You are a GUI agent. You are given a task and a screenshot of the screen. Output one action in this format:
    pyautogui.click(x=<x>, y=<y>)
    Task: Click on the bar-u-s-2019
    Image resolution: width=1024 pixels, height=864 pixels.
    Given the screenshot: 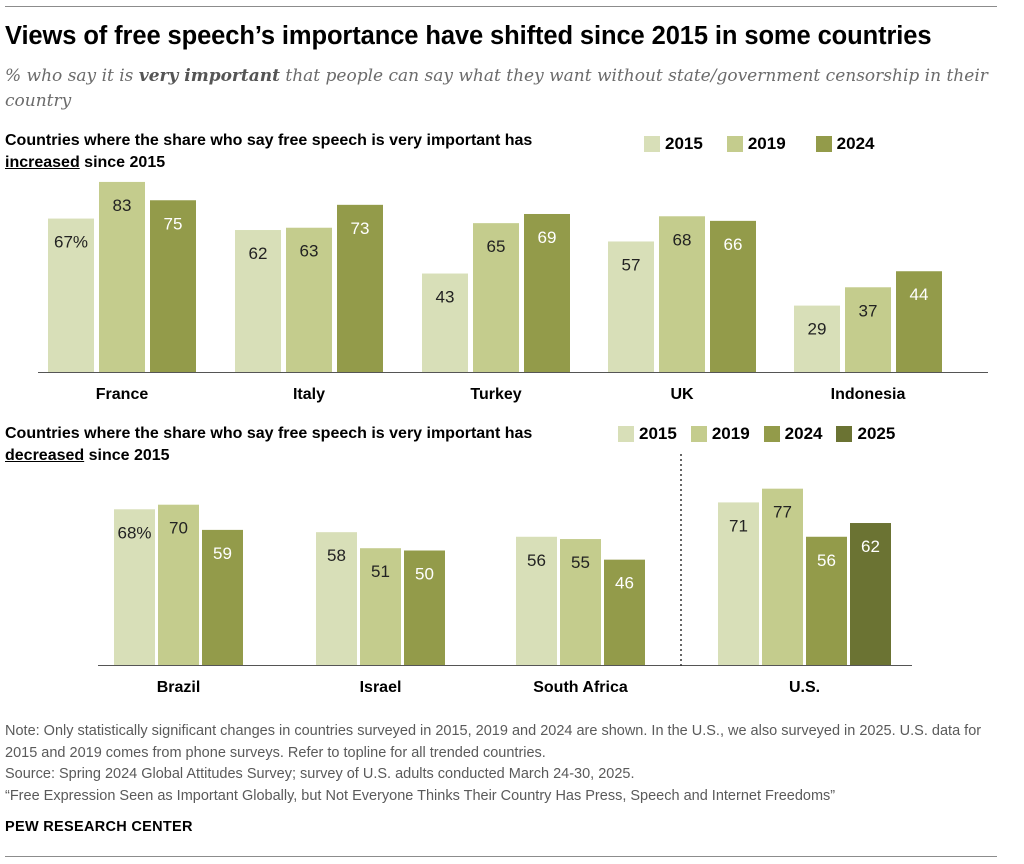 What is the action you would take?
    pyautogui.click(x=782, y=576)
    